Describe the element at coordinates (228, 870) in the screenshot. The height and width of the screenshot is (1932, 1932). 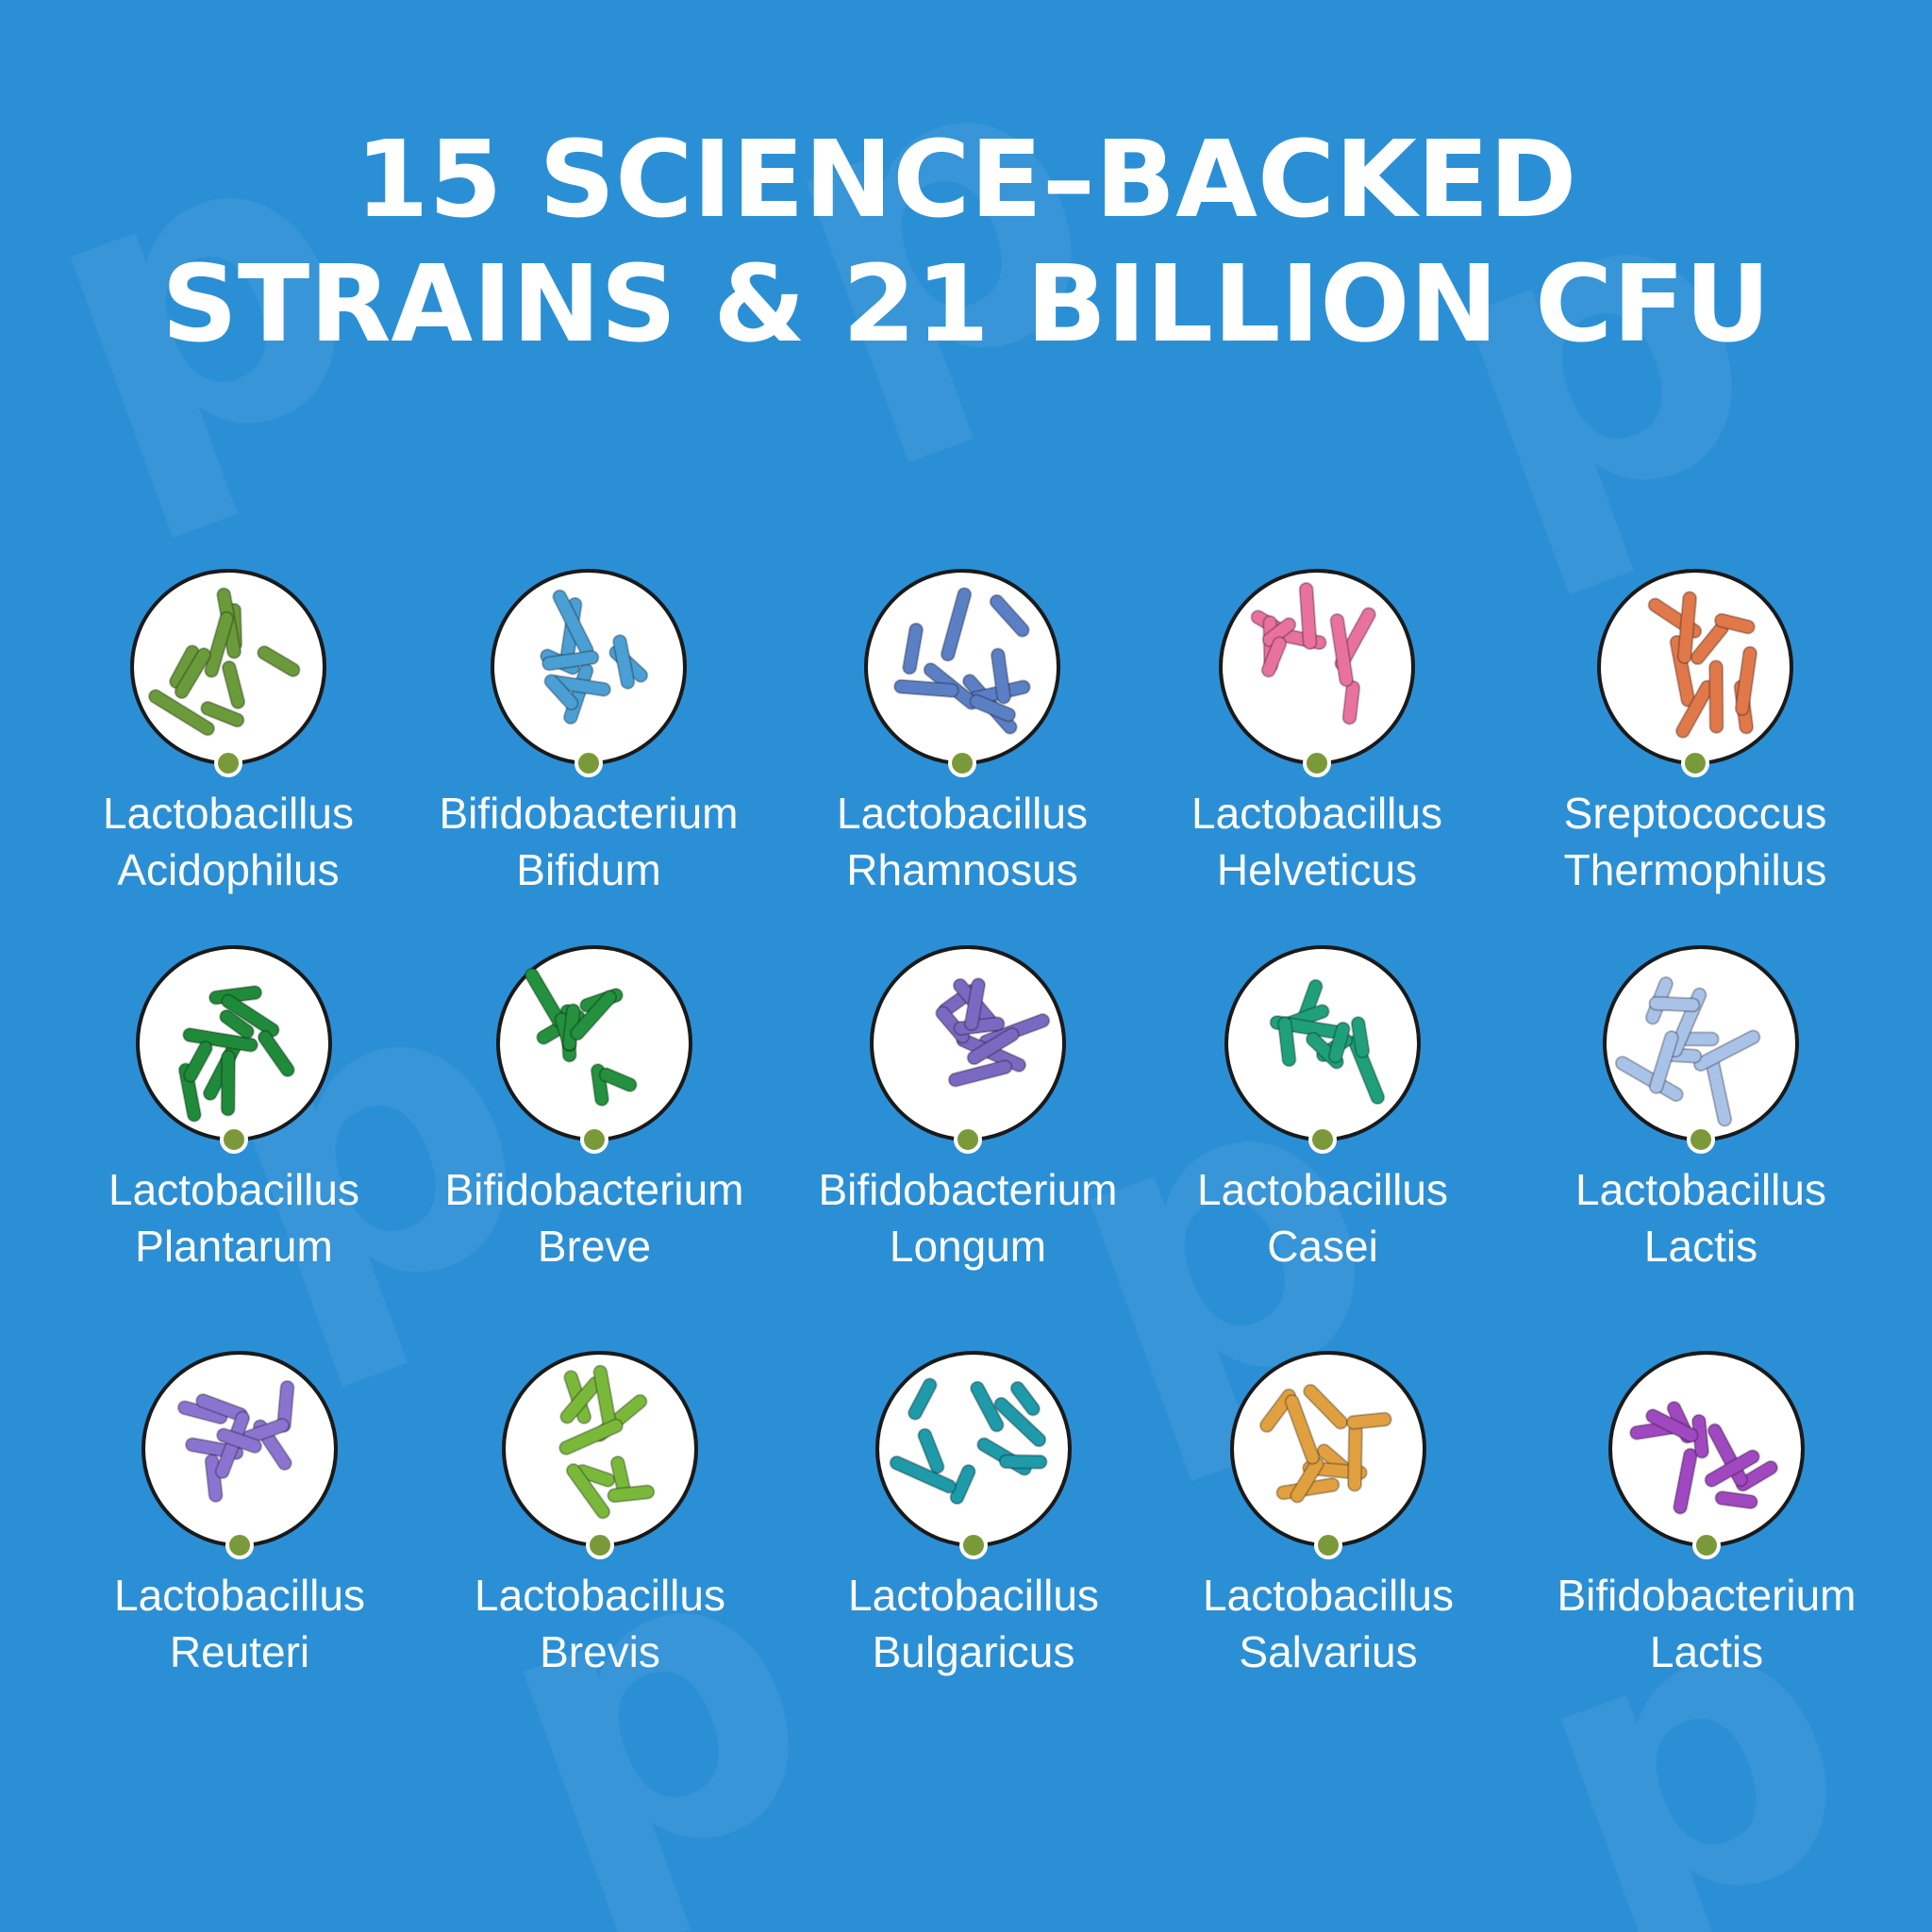
I see `strain-label: Acidophilus` at that location.